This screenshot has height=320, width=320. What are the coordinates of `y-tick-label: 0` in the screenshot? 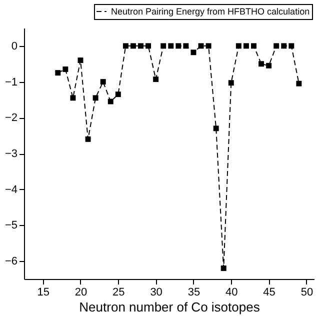 It's located at (14, 46).